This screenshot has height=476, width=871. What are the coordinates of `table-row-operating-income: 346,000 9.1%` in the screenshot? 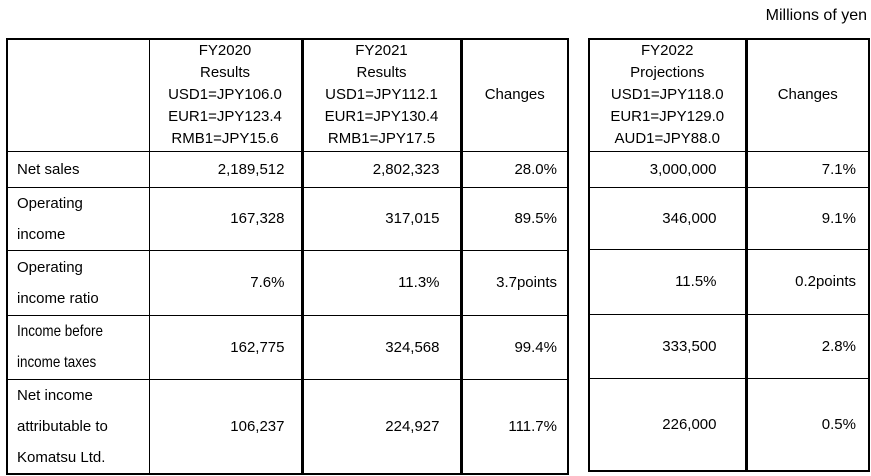 It's located at (729, 218).